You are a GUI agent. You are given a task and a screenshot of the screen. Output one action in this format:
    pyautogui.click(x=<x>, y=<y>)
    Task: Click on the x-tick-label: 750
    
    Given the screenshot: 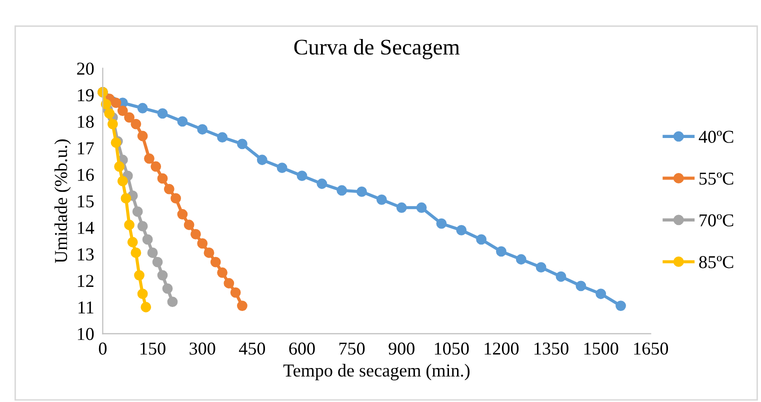 What is the action you would take?
    pyautogui.click(x=352, y=348)
    